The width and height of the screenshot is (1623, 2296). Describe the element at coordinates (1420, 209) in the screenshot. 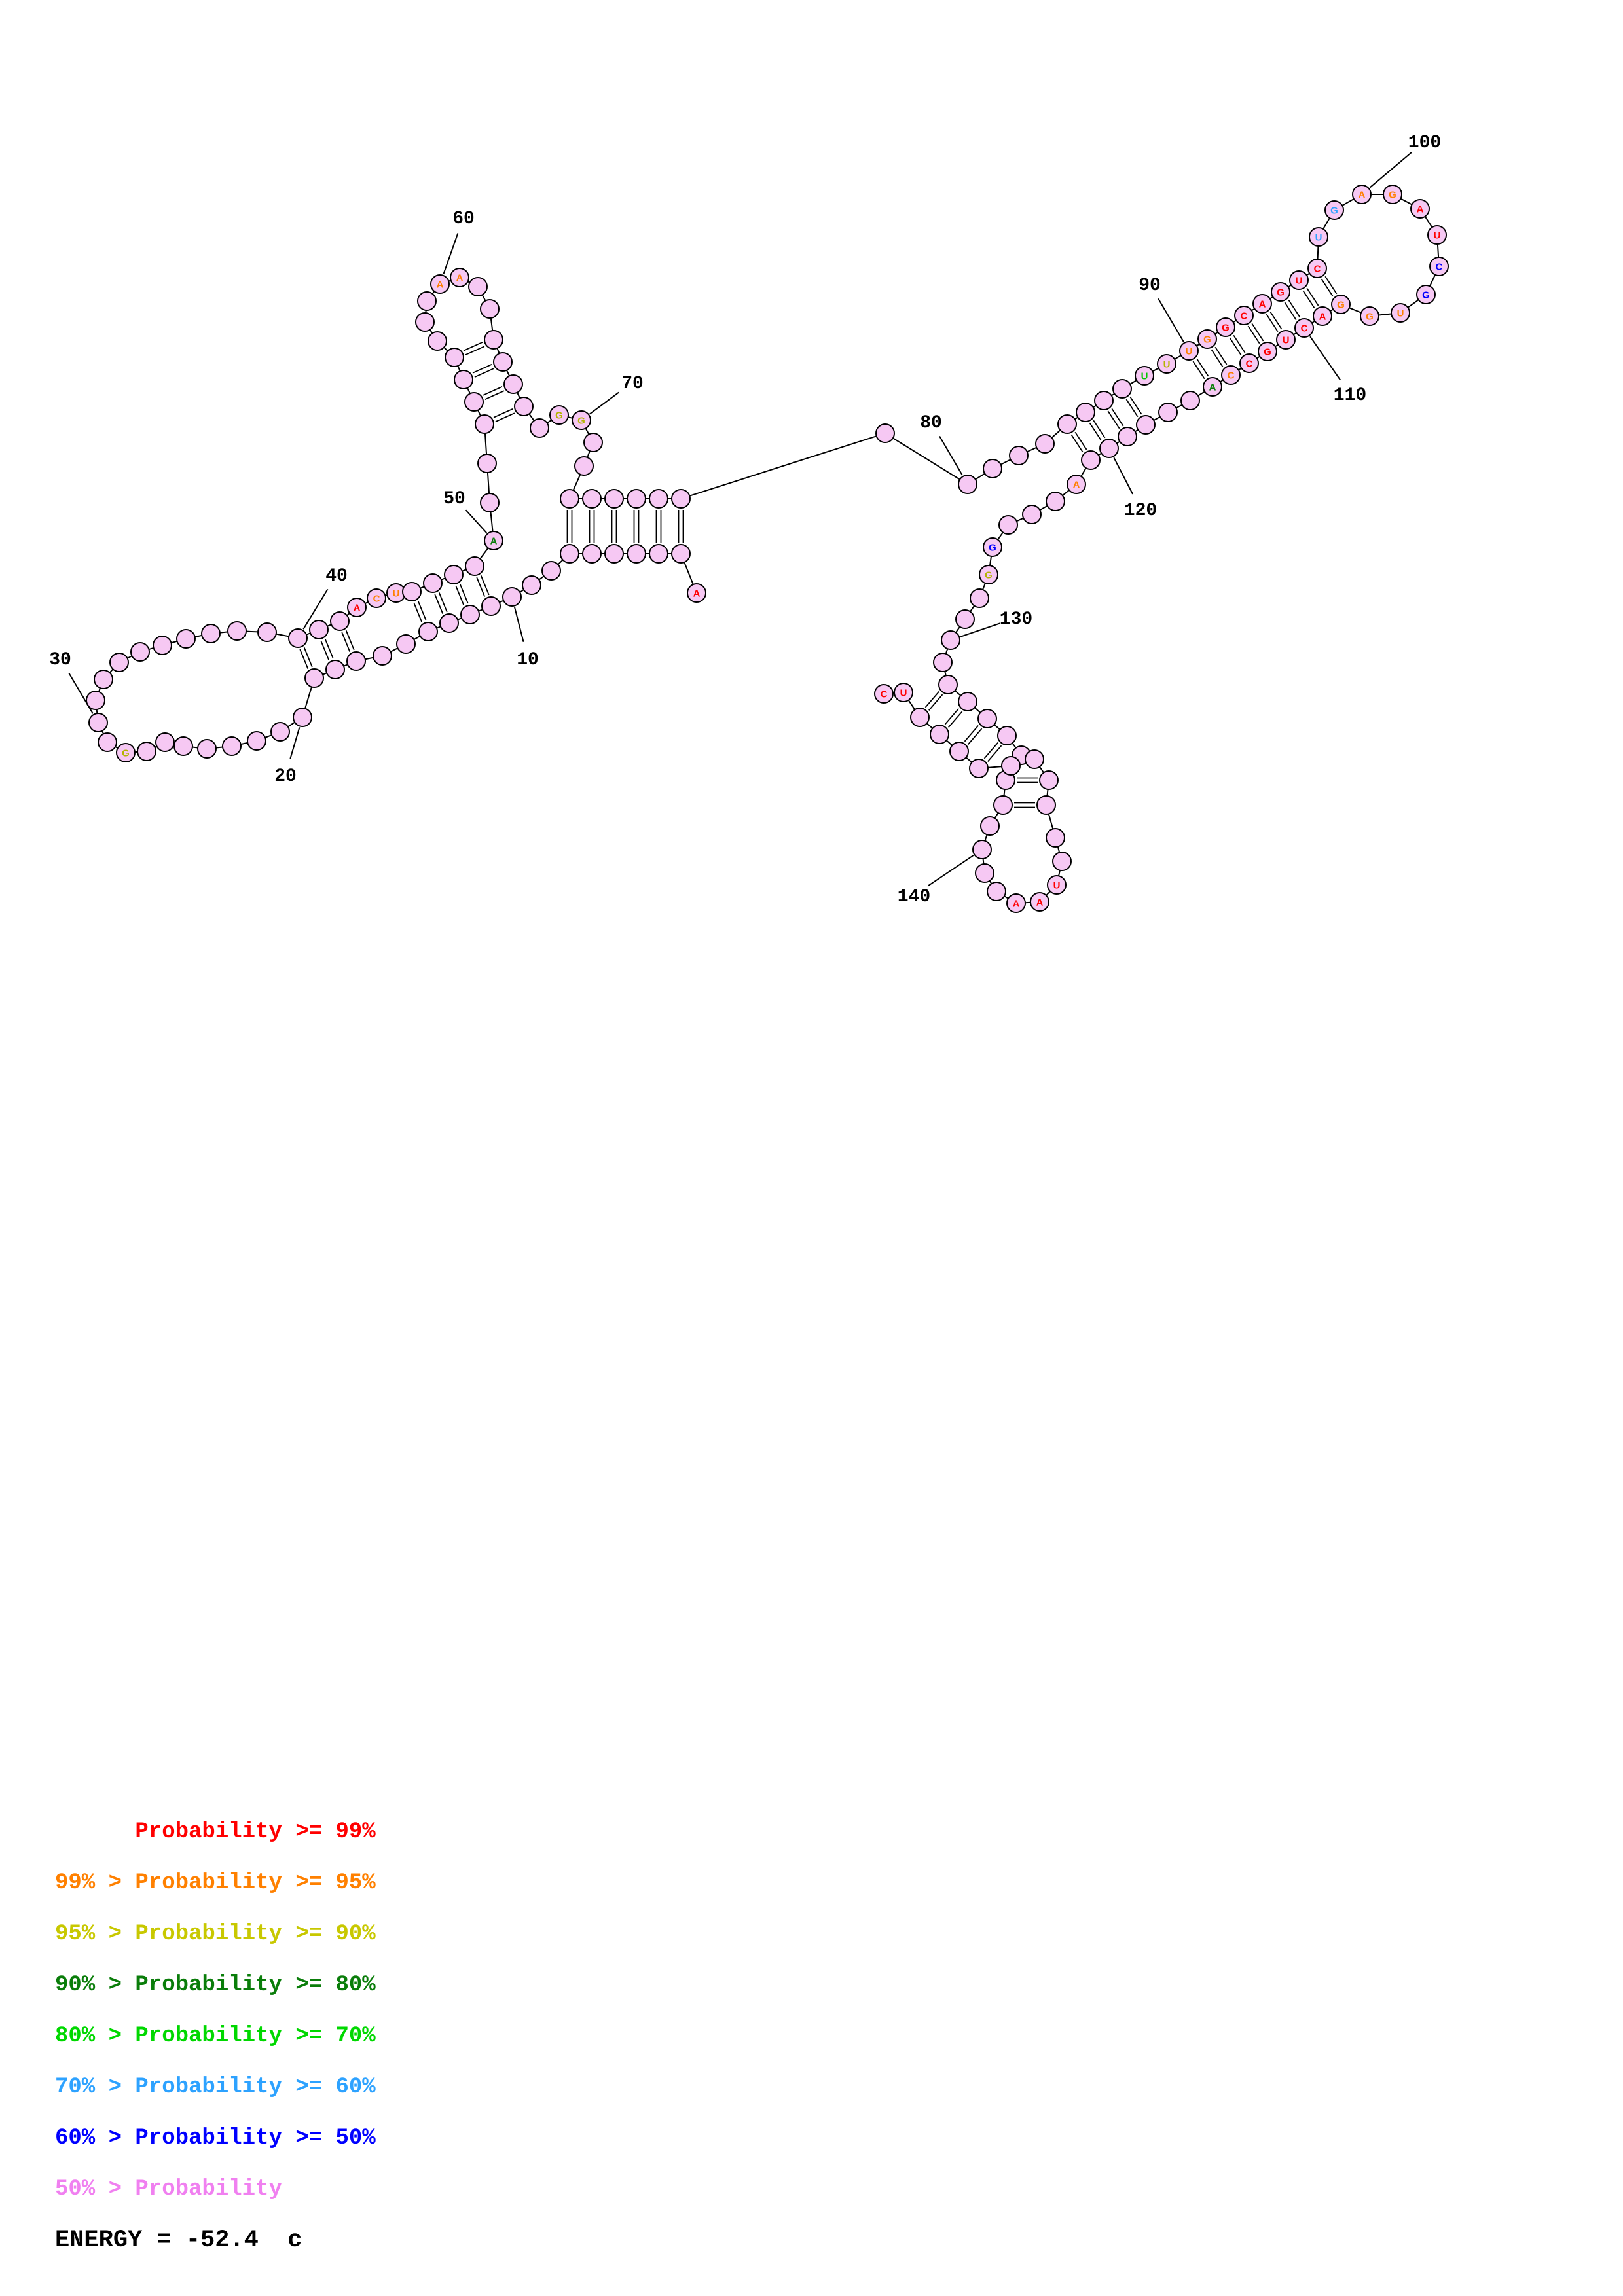

I see `nucleotide-102: A` at that location.